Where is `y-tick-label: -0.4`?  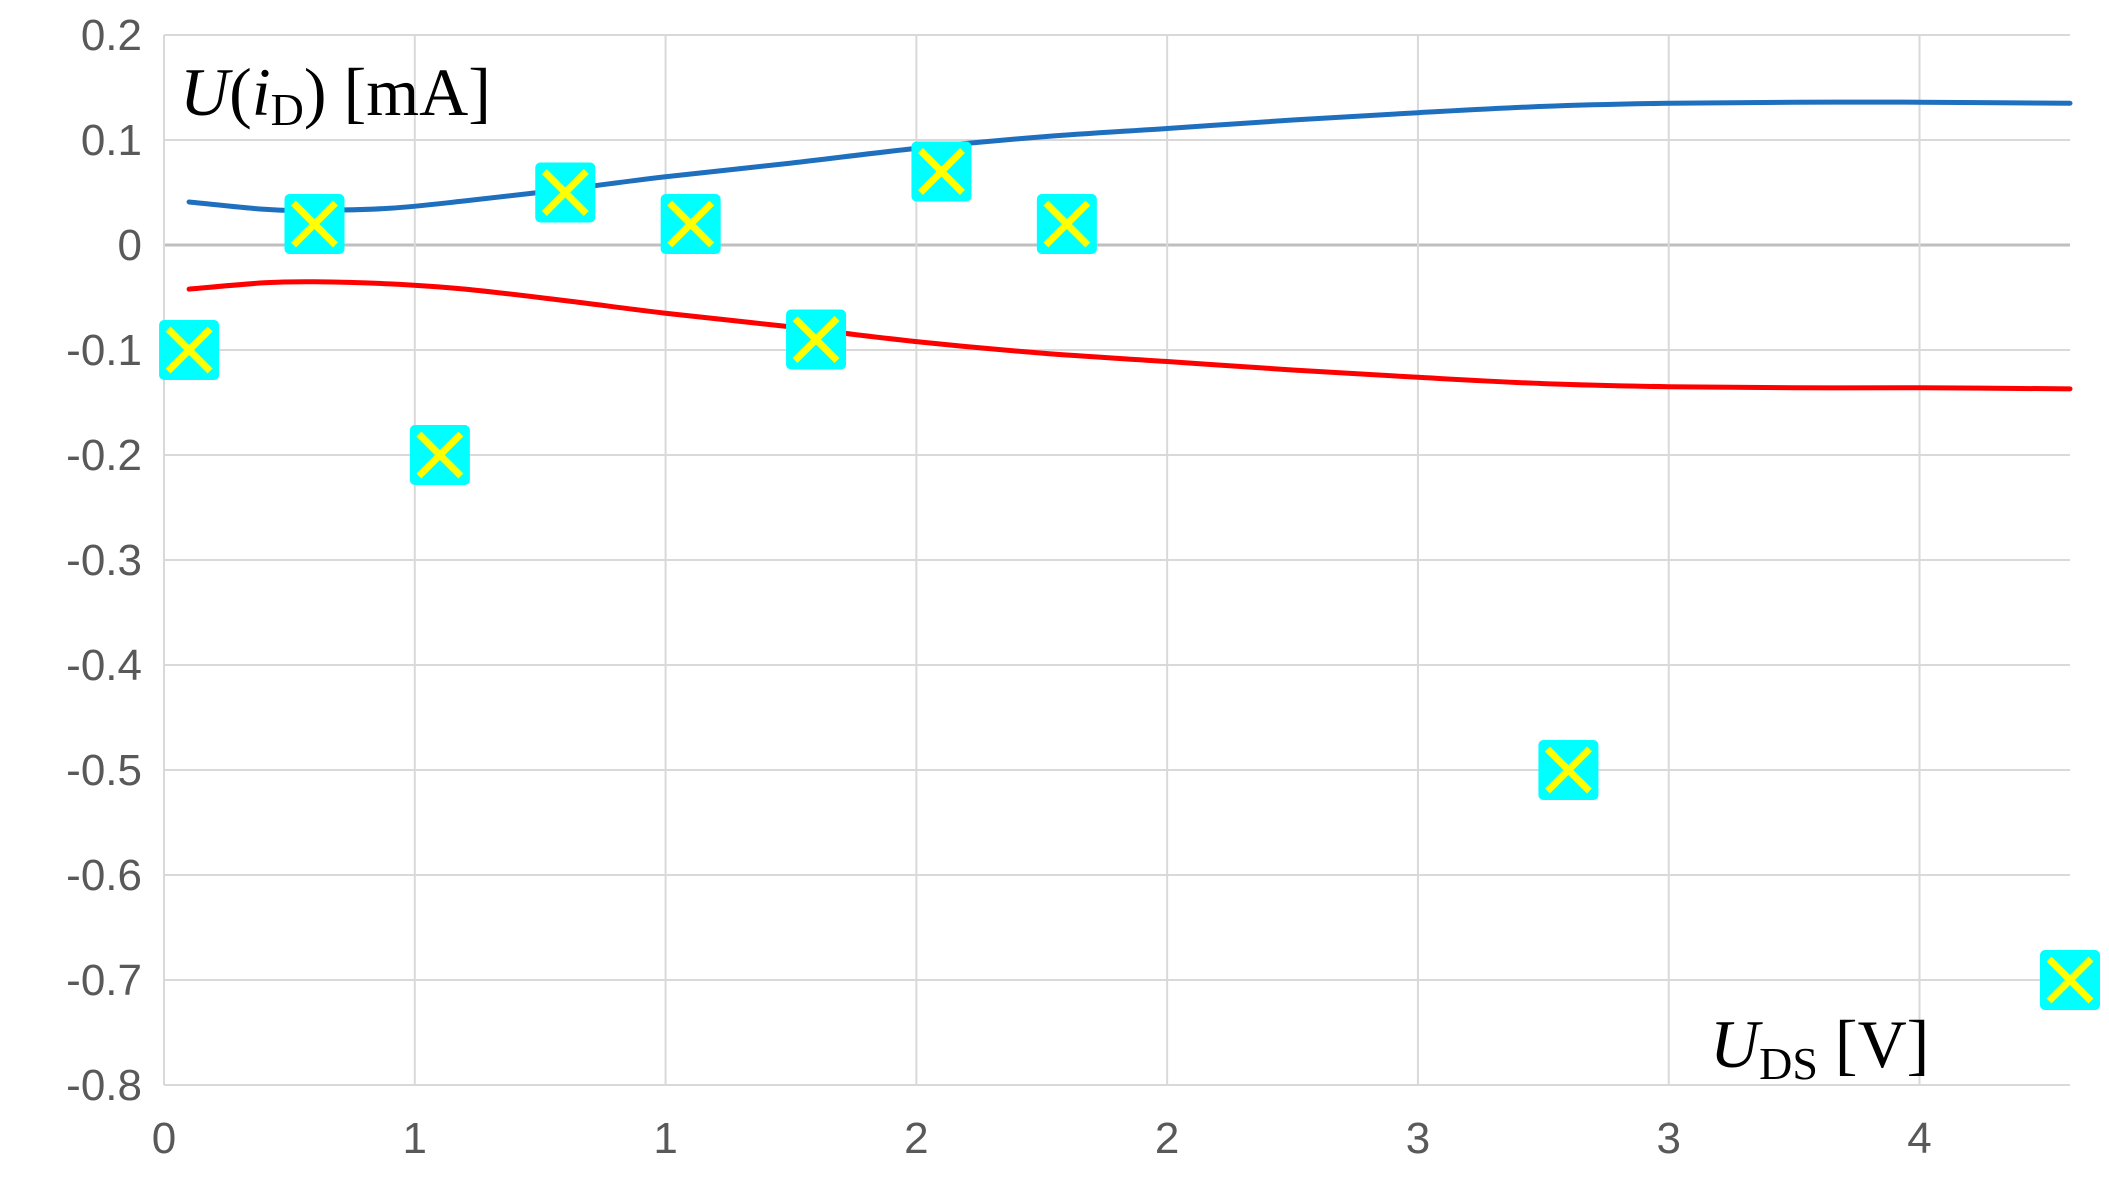 y-tick-label: -0.4 is located at coordinates (104, 665).